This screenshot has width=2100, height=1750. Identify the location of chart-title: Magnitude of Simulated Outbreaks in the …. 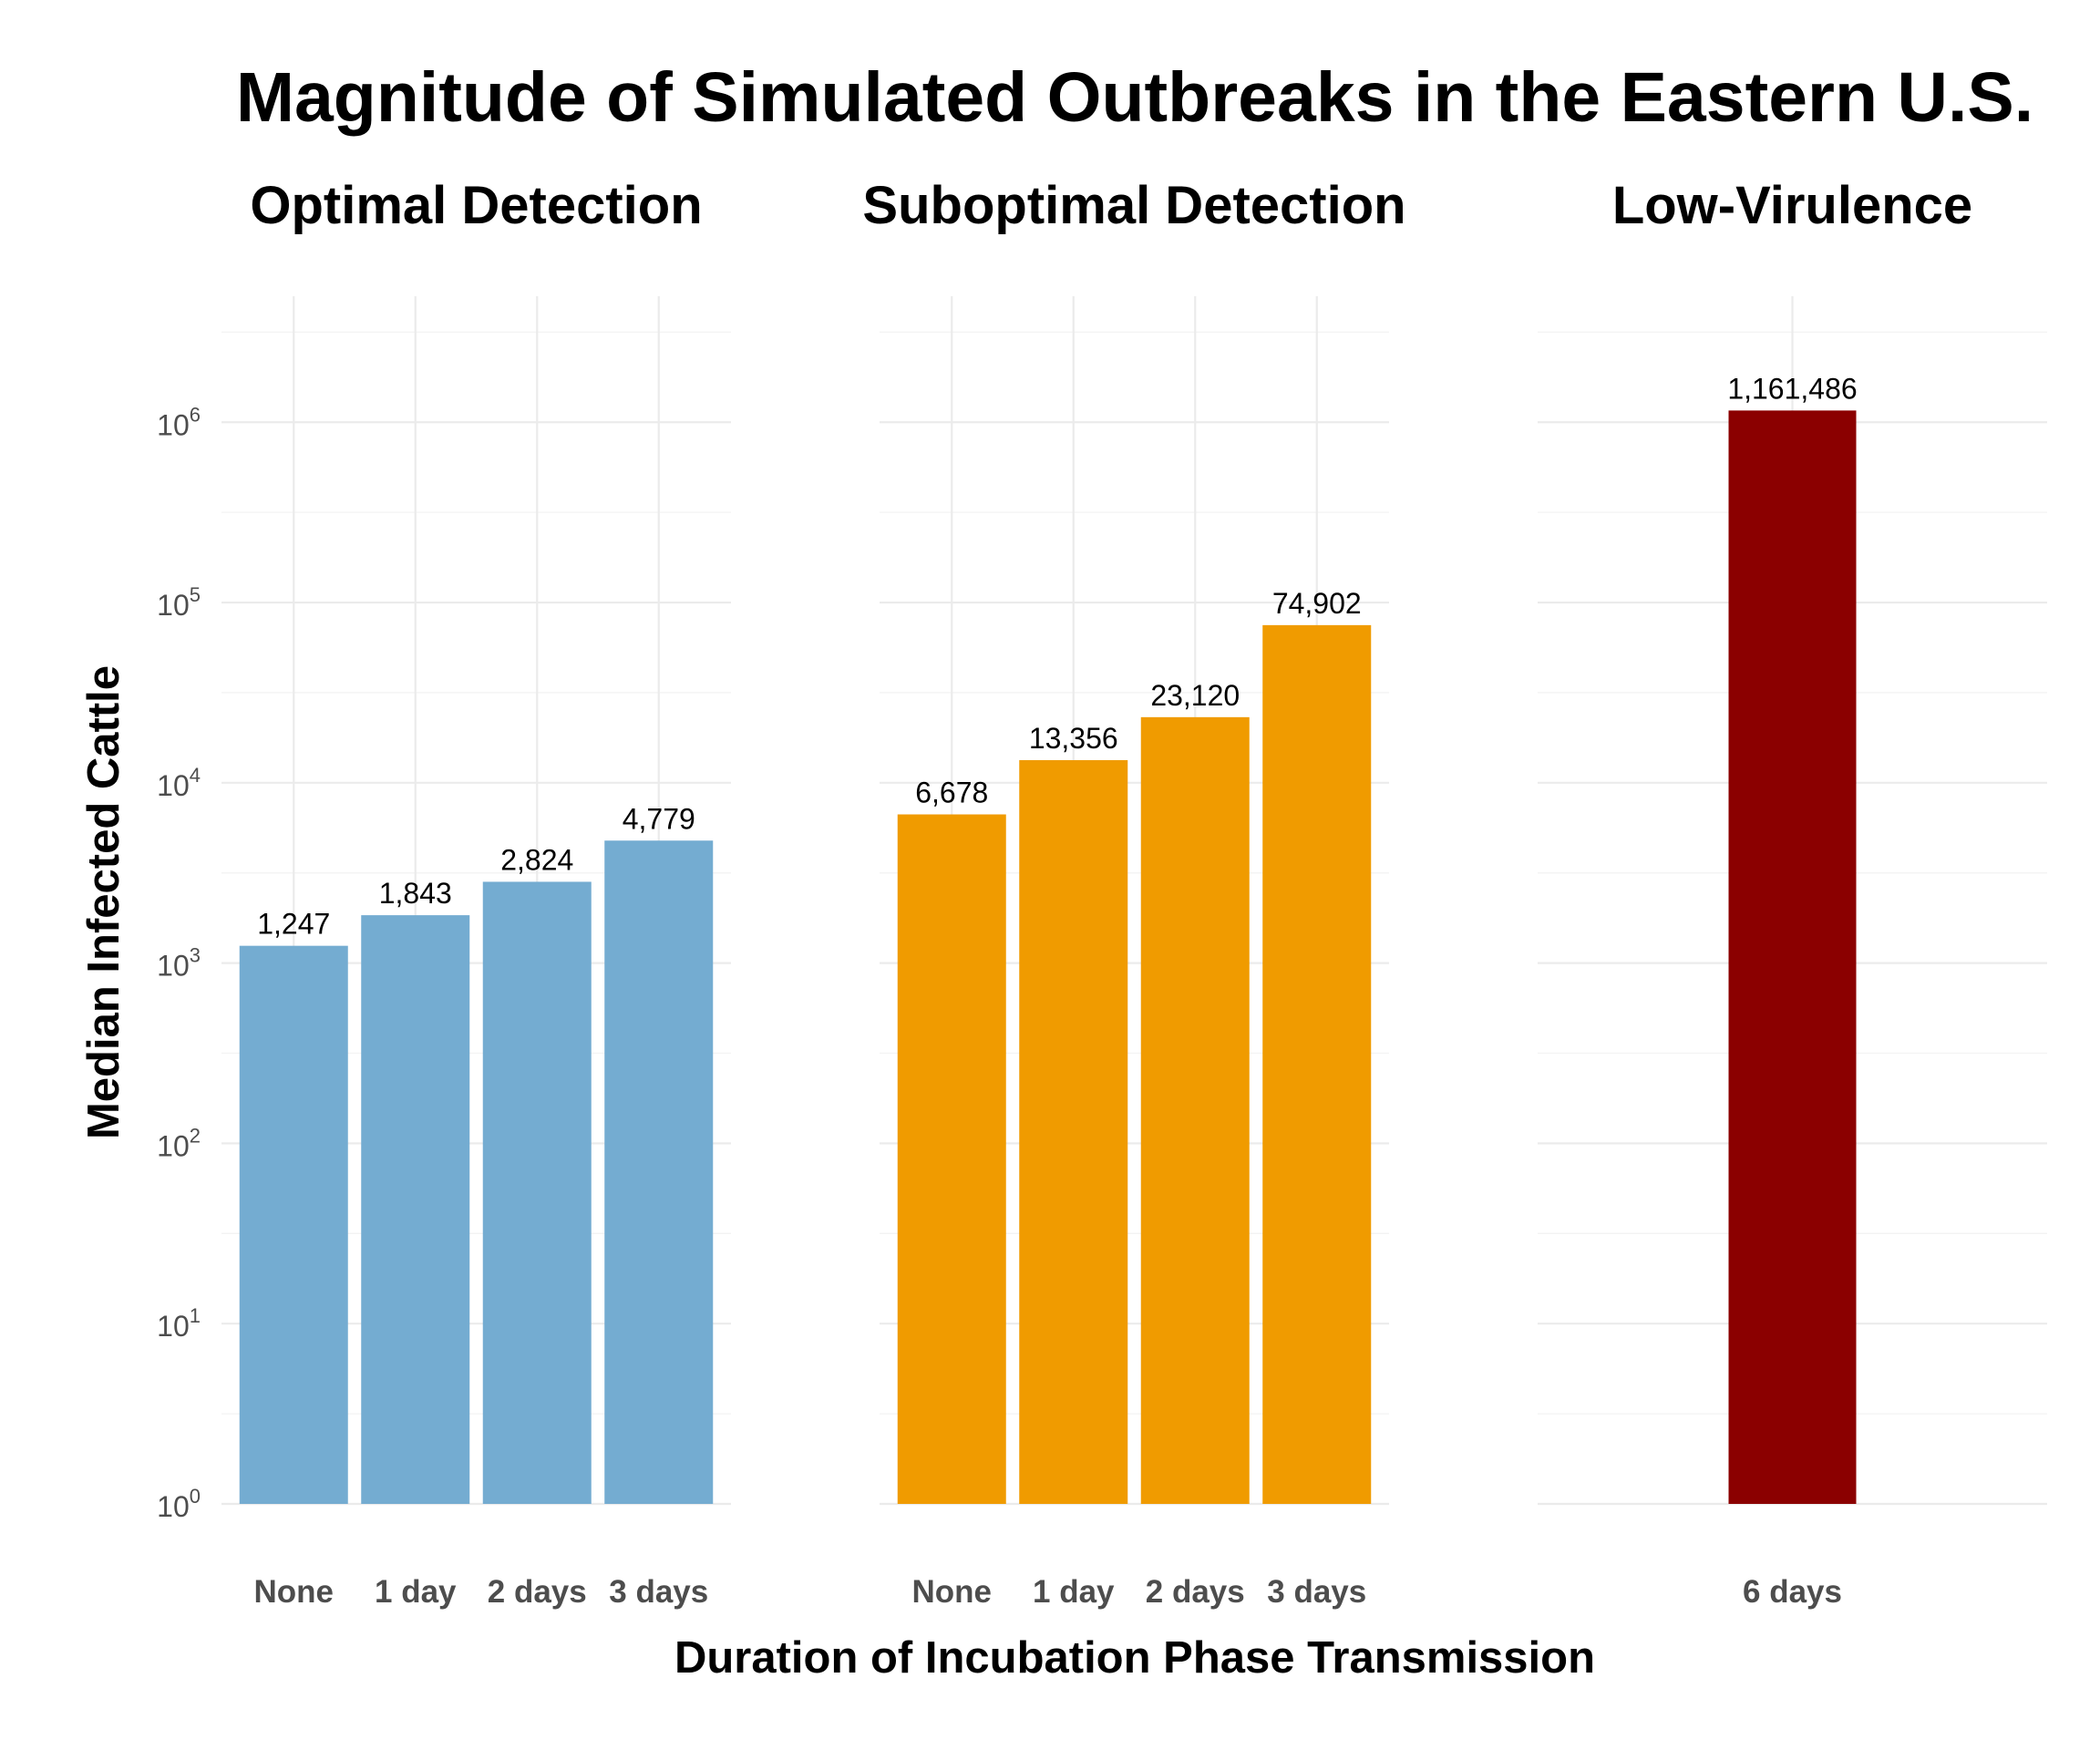
(1135, 98).